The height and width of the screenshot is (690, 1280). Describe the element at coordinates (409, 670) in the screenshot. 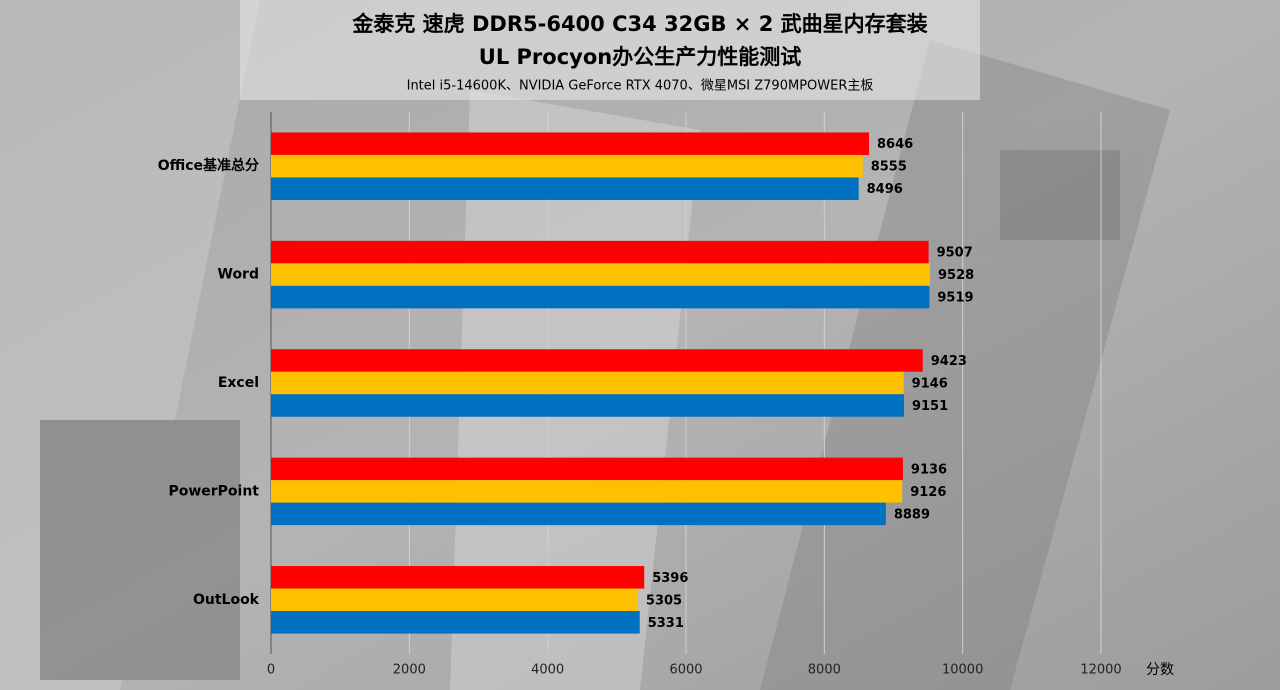

I see `x-tick-label: 2000` at that location.